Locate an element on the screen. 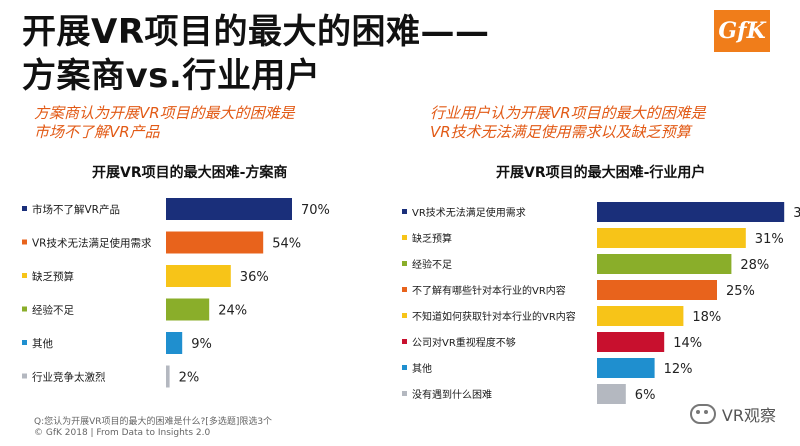 The image size is (800, 446). left-value-label: 24% is located at coordinates (232, 311).